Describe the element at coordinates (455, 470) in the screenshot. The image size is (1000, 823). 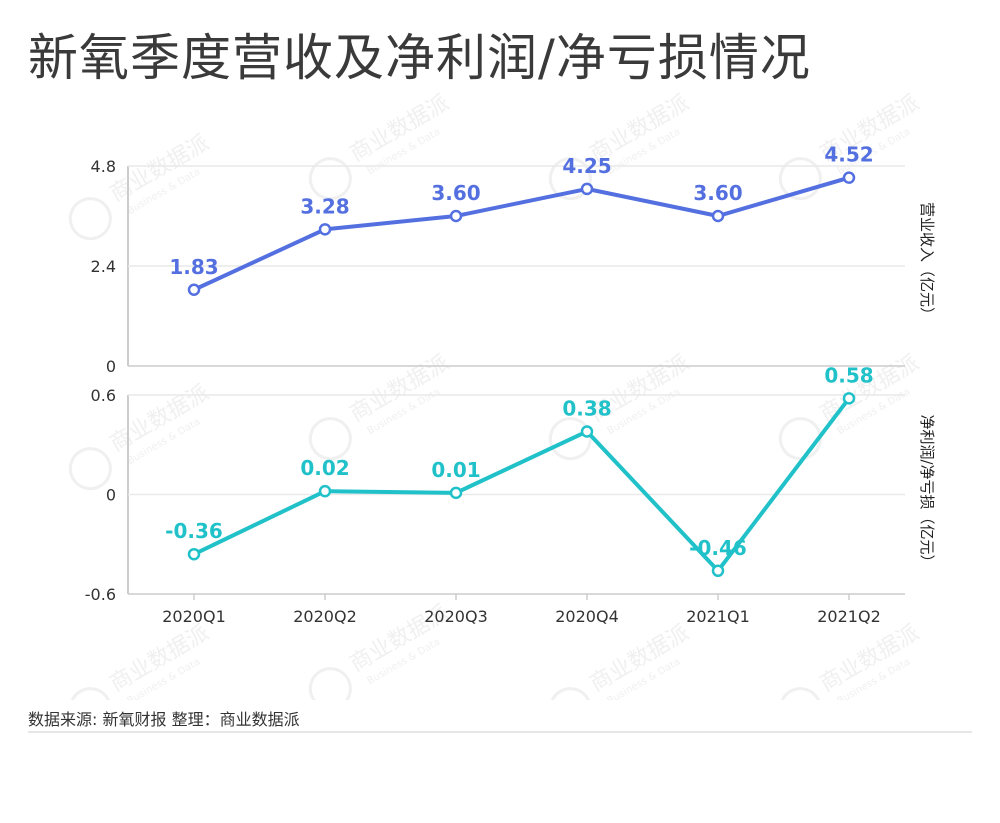
I see `data-label: 0.01` at that location.